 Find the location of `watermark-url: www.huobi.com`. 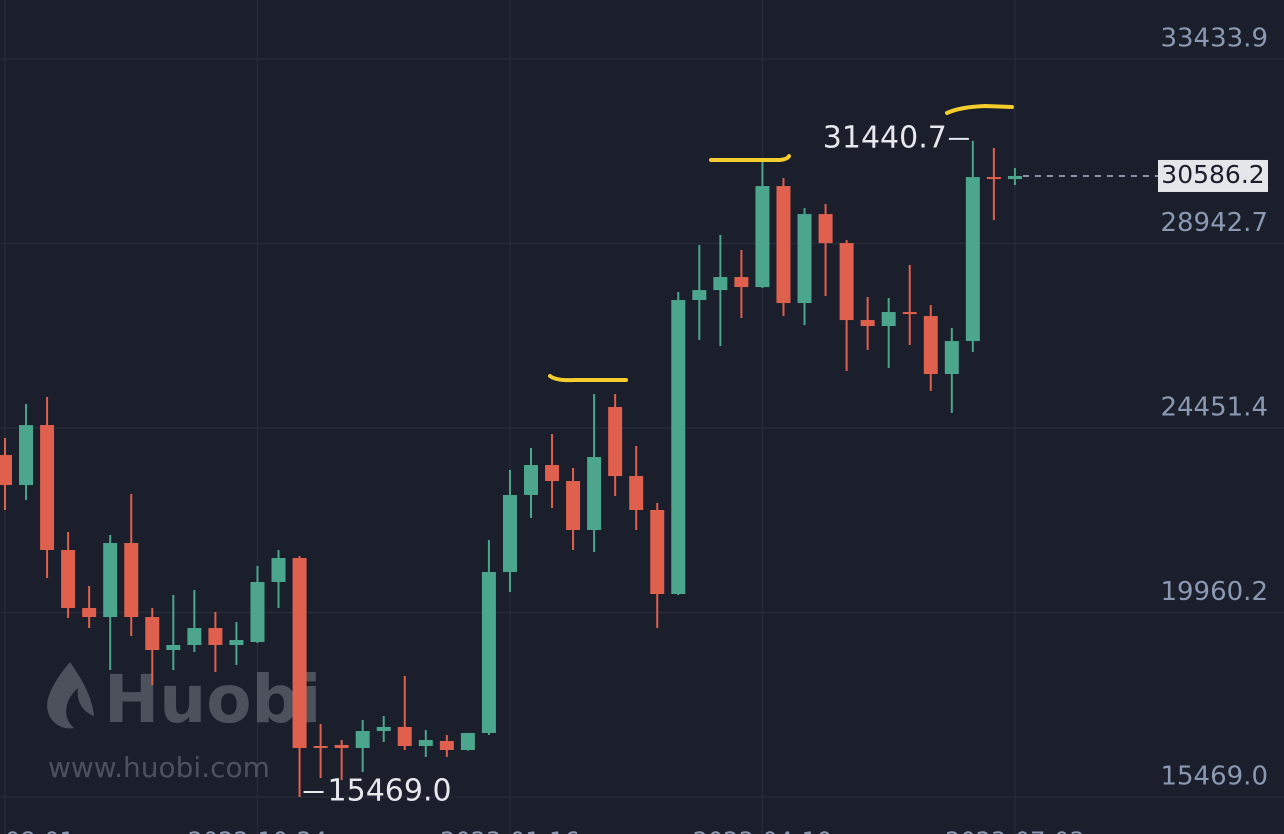

watermark-url: www.huobi.com is located at coordinates (159, 767).